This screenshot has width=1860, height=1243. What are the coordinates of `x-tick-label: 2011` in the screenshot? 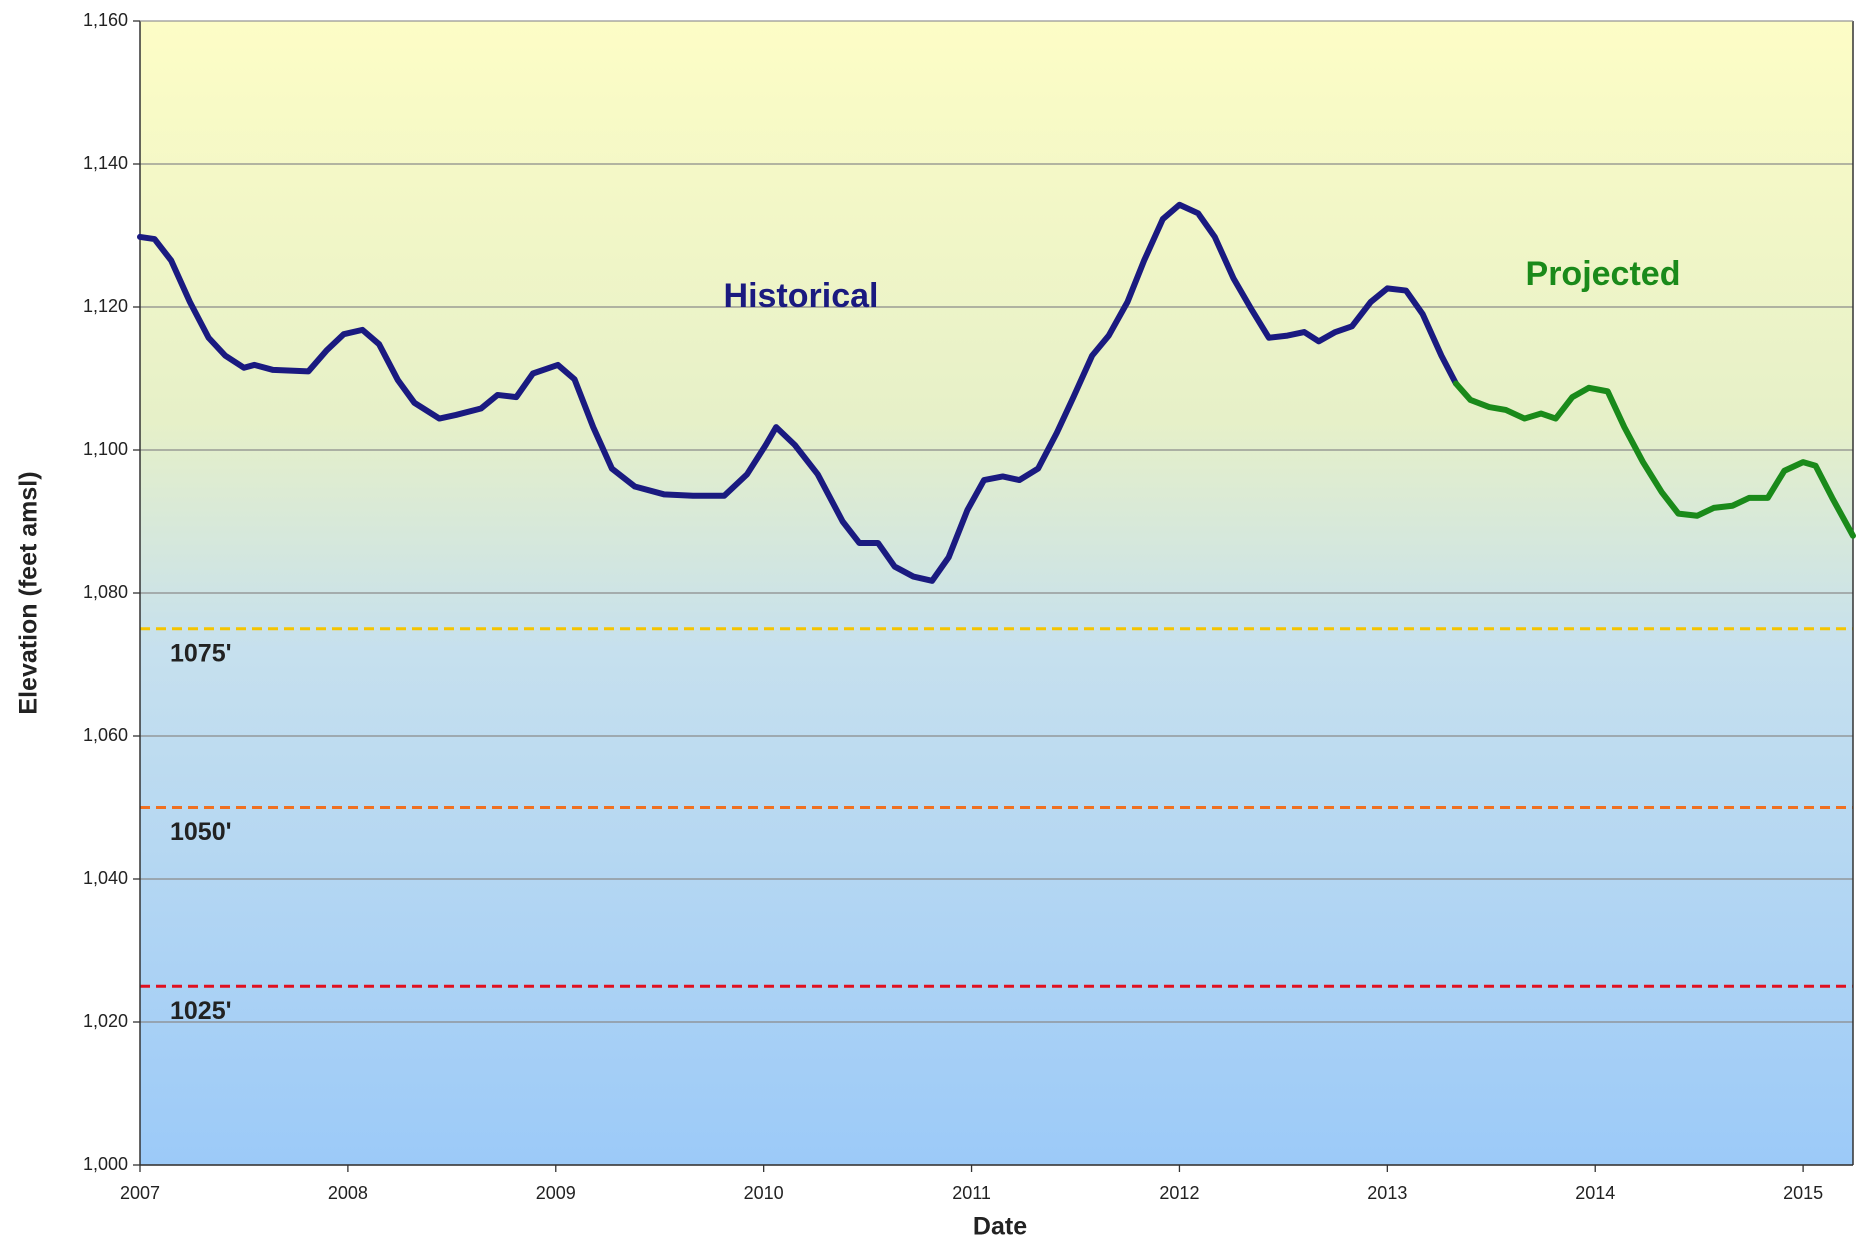 It's located at (971, 1193).